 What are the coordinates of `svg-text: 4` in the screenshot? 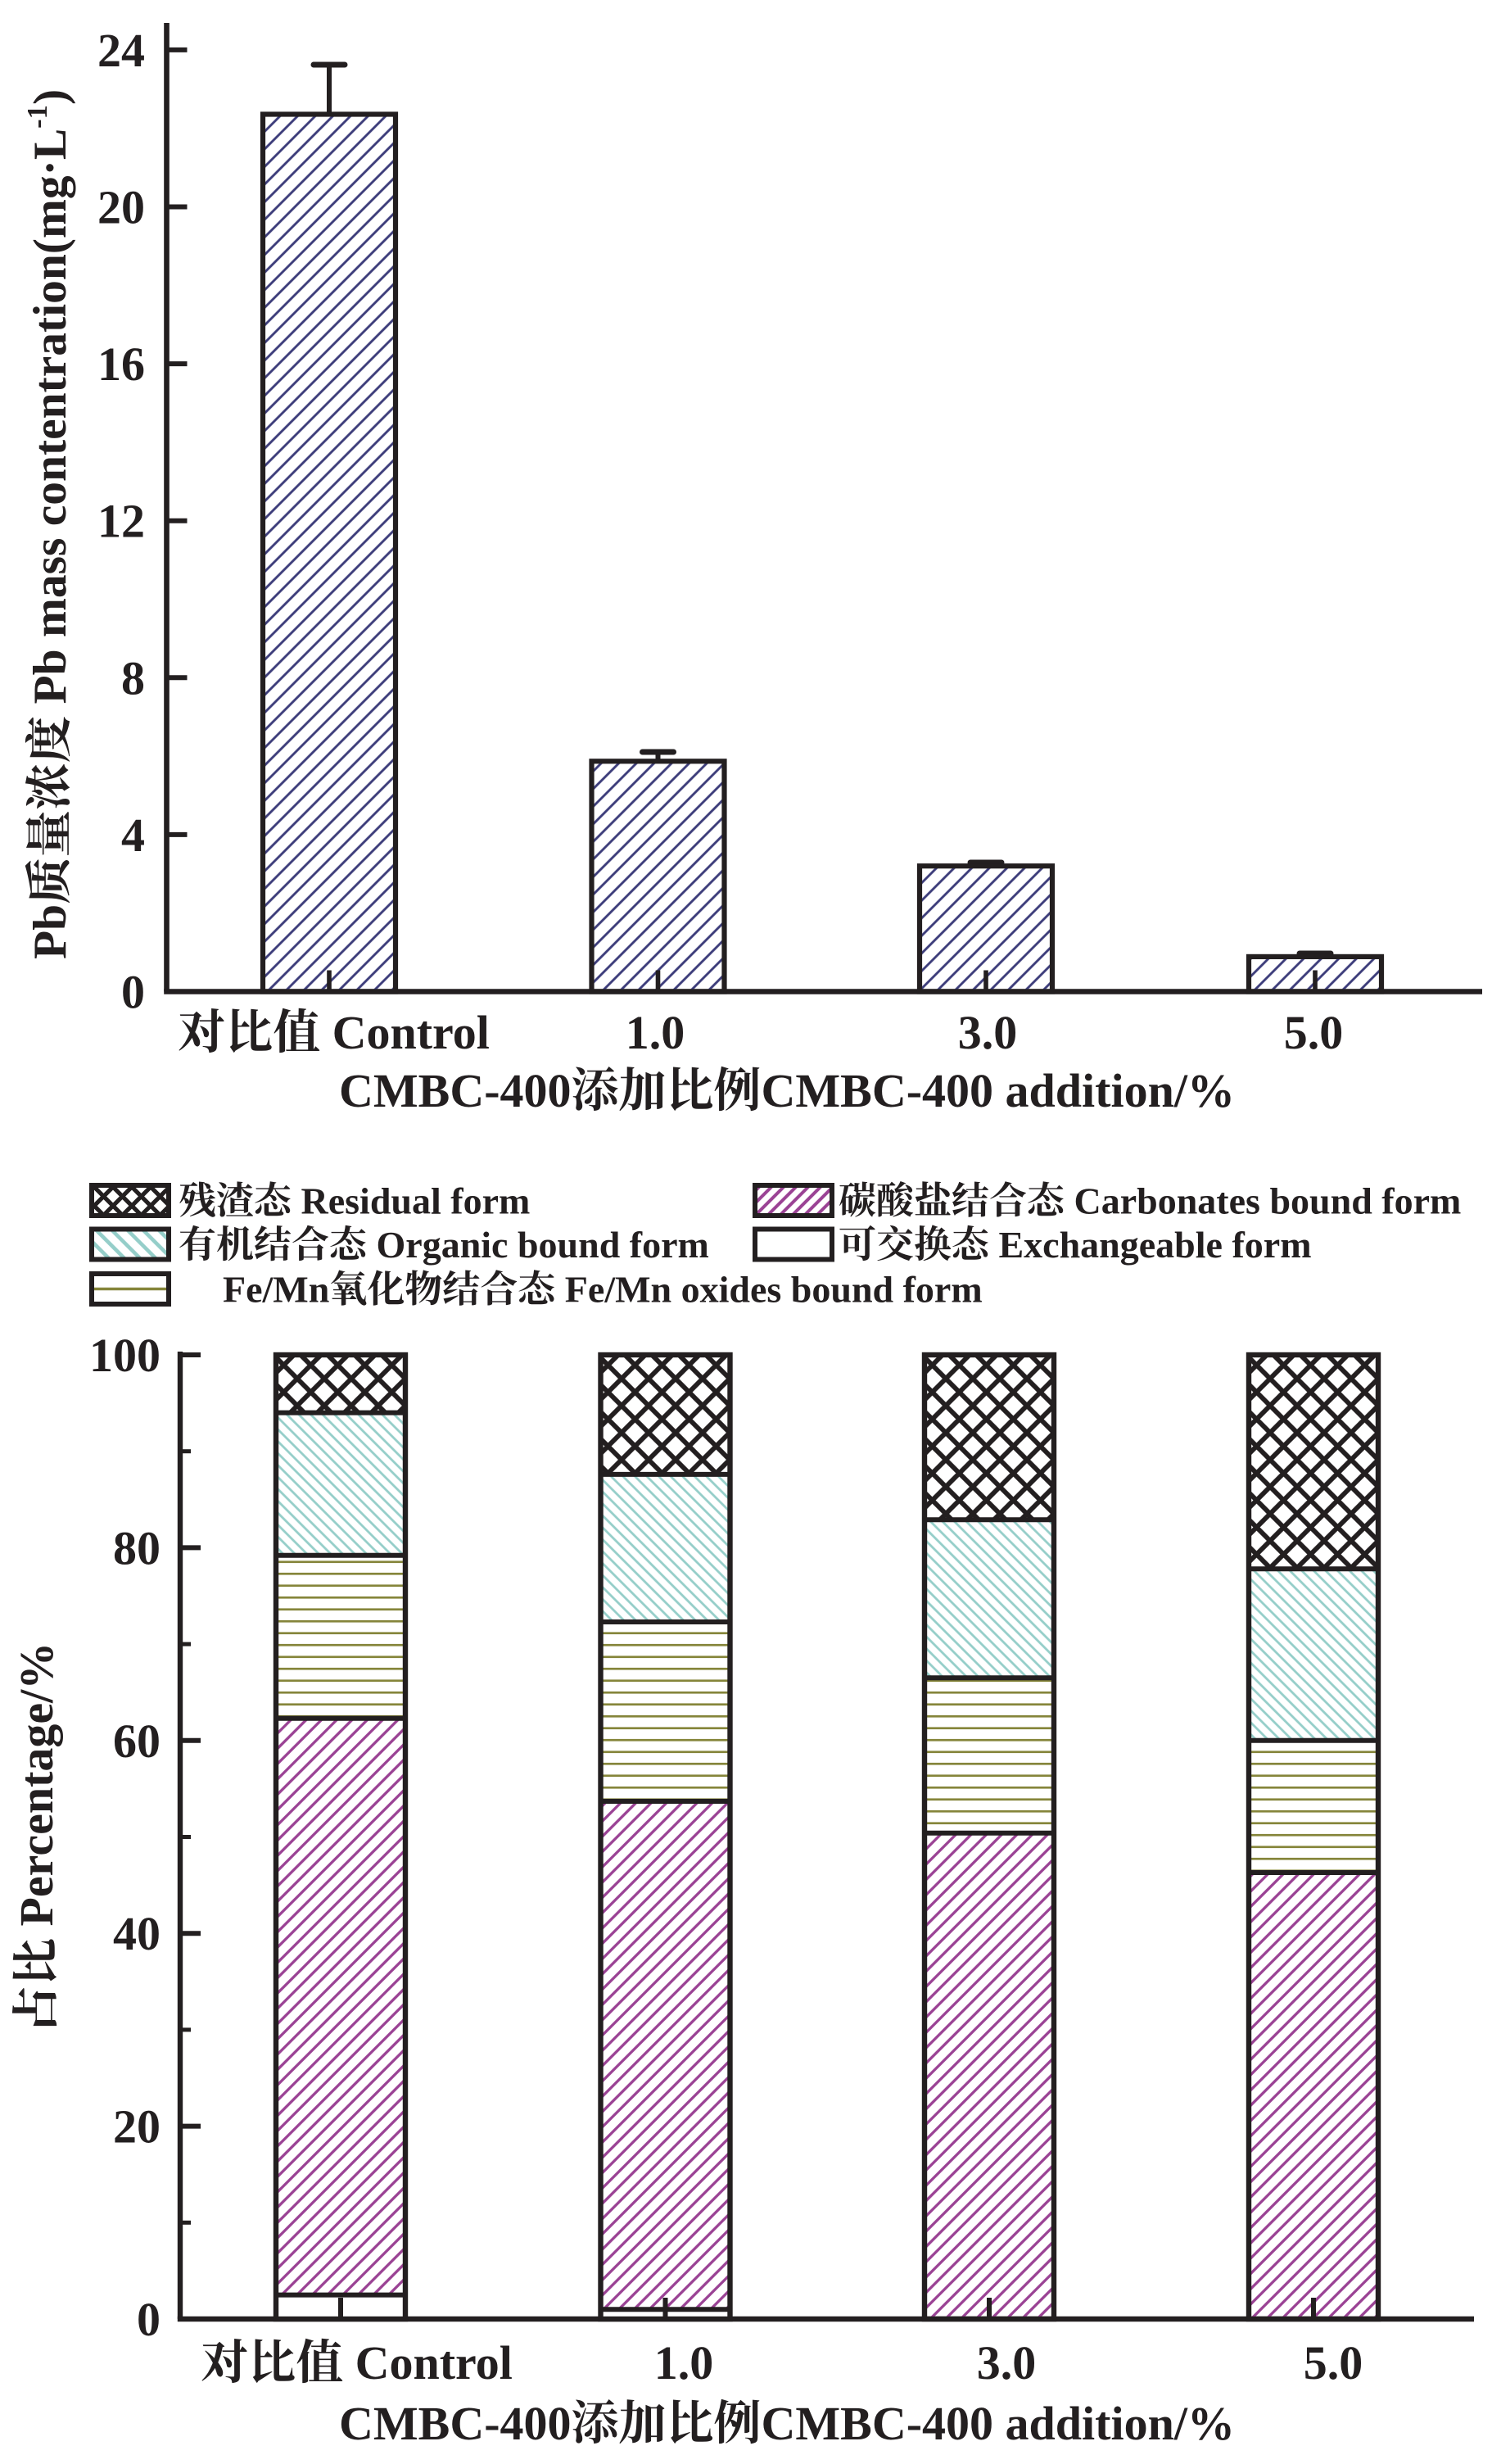 It's located at (133, 835).